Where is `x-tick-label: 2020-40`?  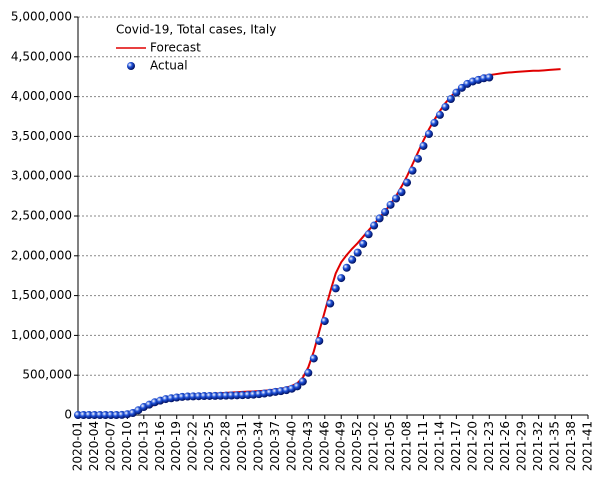 x-tick-label: 2020-40 is located at coordinates (291, 446).